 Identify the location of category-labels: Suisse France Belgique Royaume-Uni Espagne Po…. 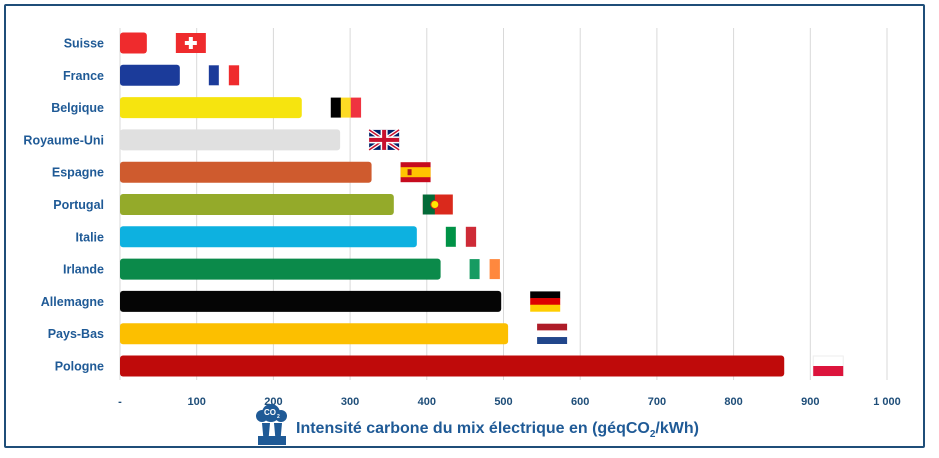
(63, 205).